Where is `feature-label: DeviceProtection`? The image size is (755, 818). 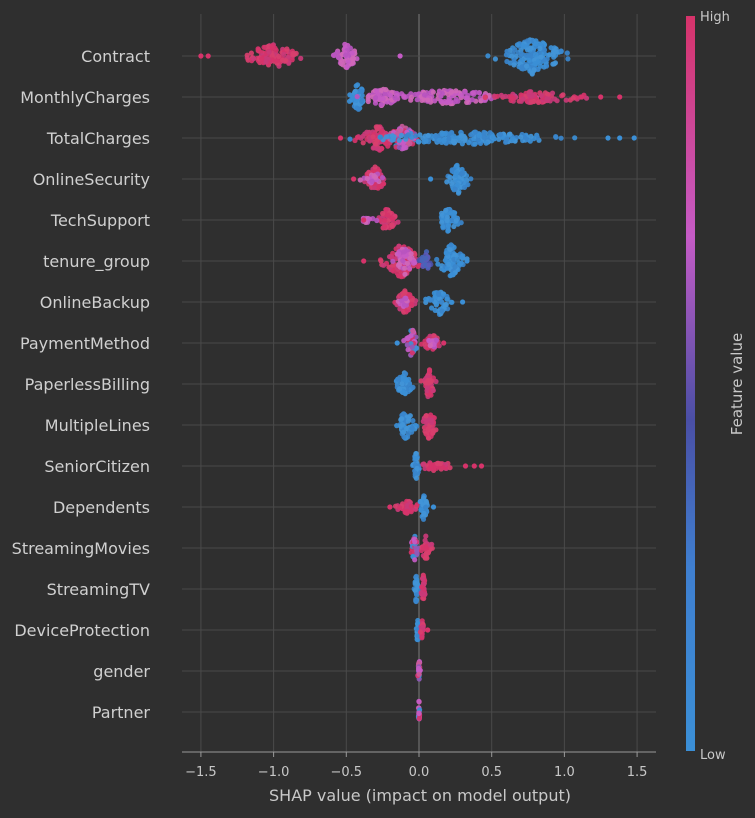 feature-label: DeviceProtection is located at coordinates (82, 630).